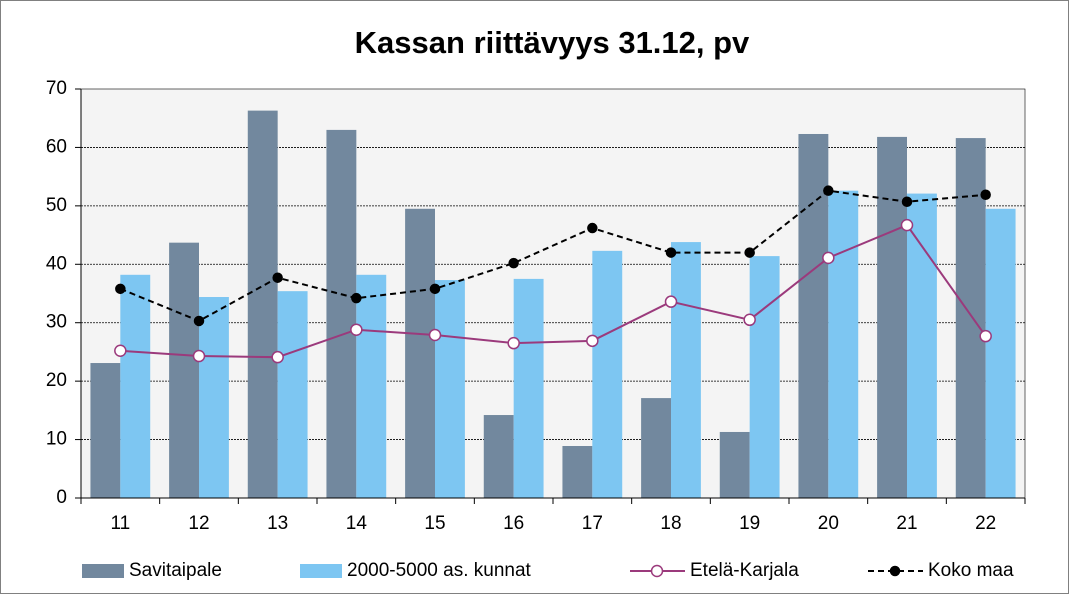 The width and height of the screenshot is (1069, 599). What do you see at coordinates (175, 570) in the screenshot?
I see `legend-label: Savitaipale` at bounding box center [175, 570].